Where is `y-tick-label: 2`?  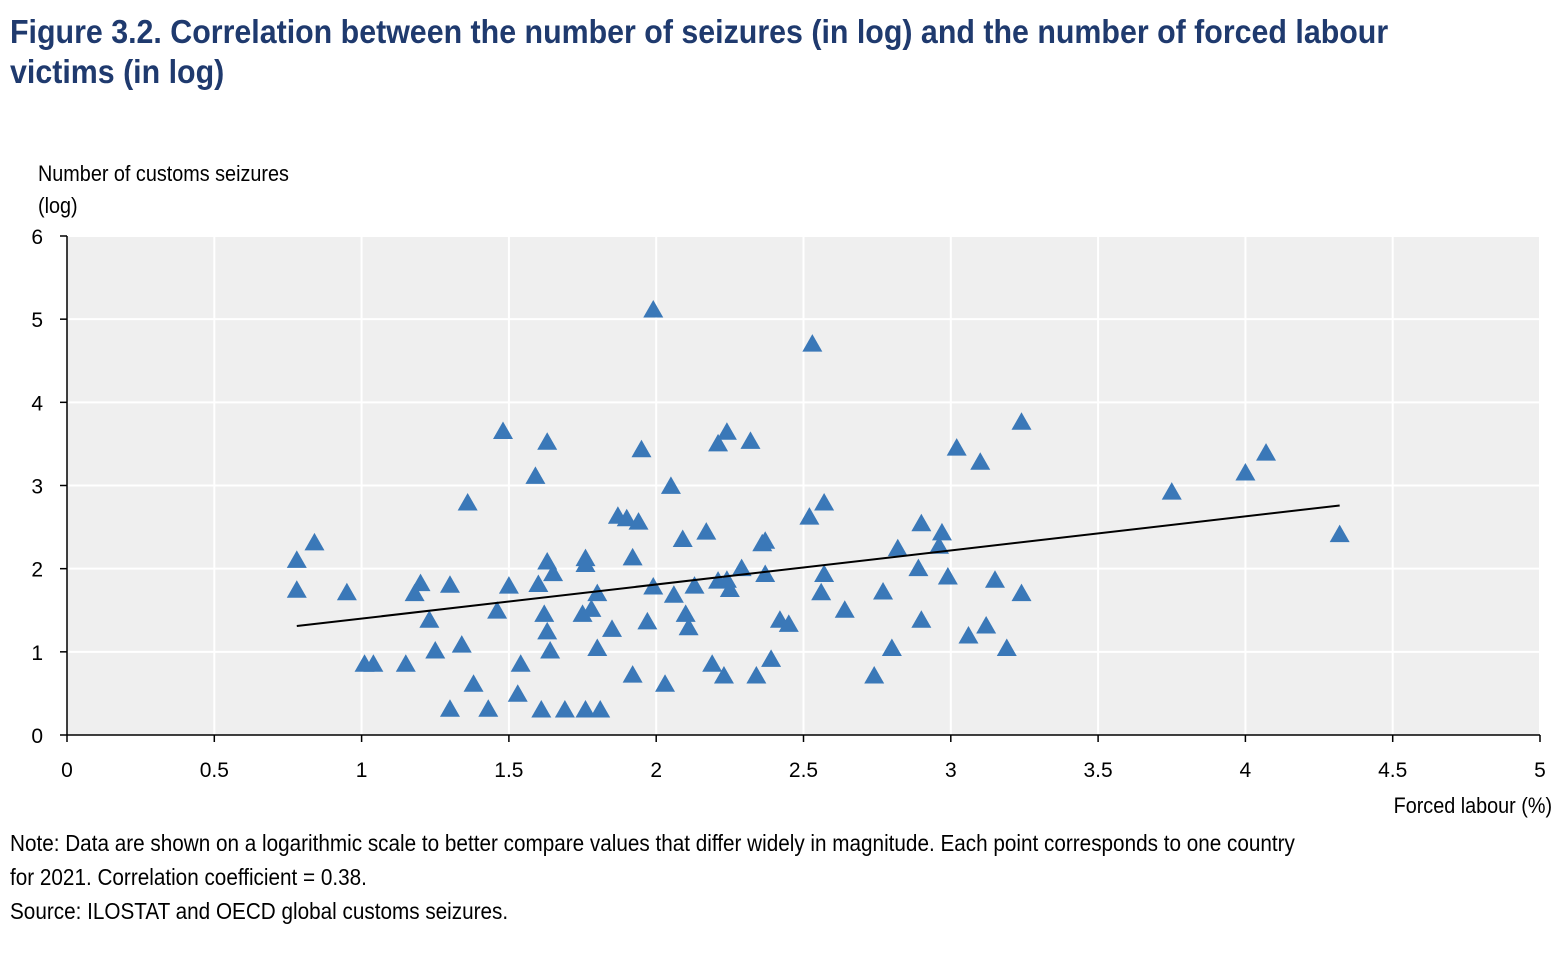 y-tick-label: 2 is located at coordinates (37, 570).